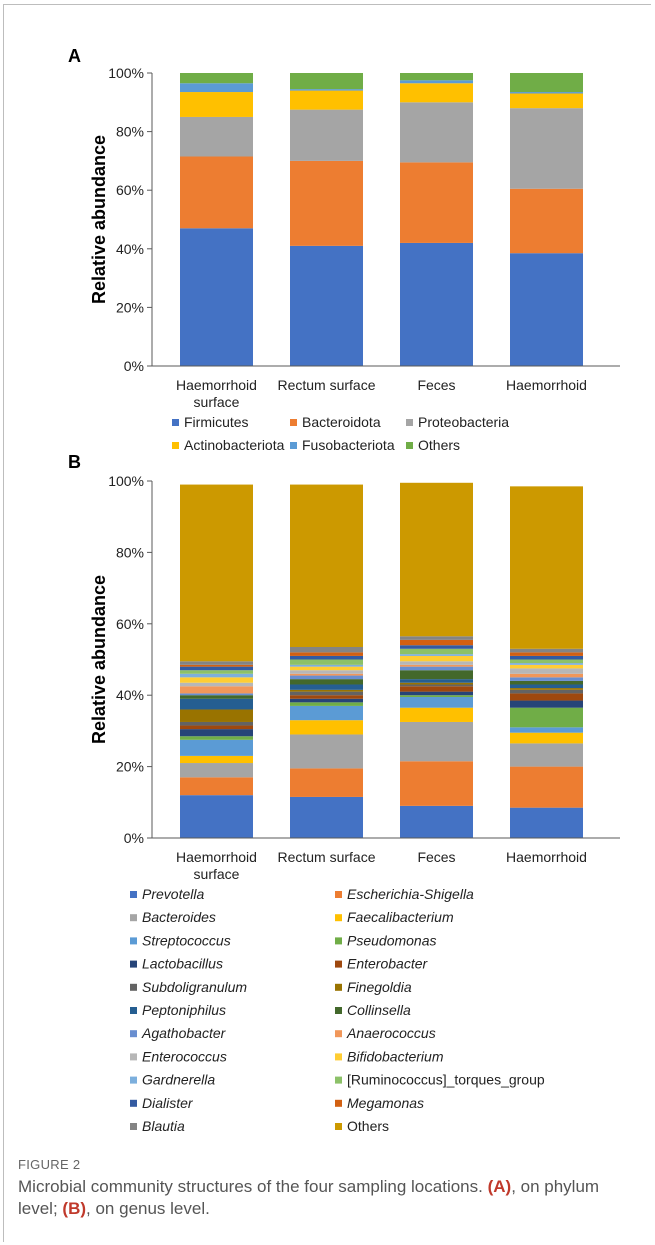 The width and height of the screenshot is (655, 1245). I want to click on y-tick-label: 40%, so click(130, 695).